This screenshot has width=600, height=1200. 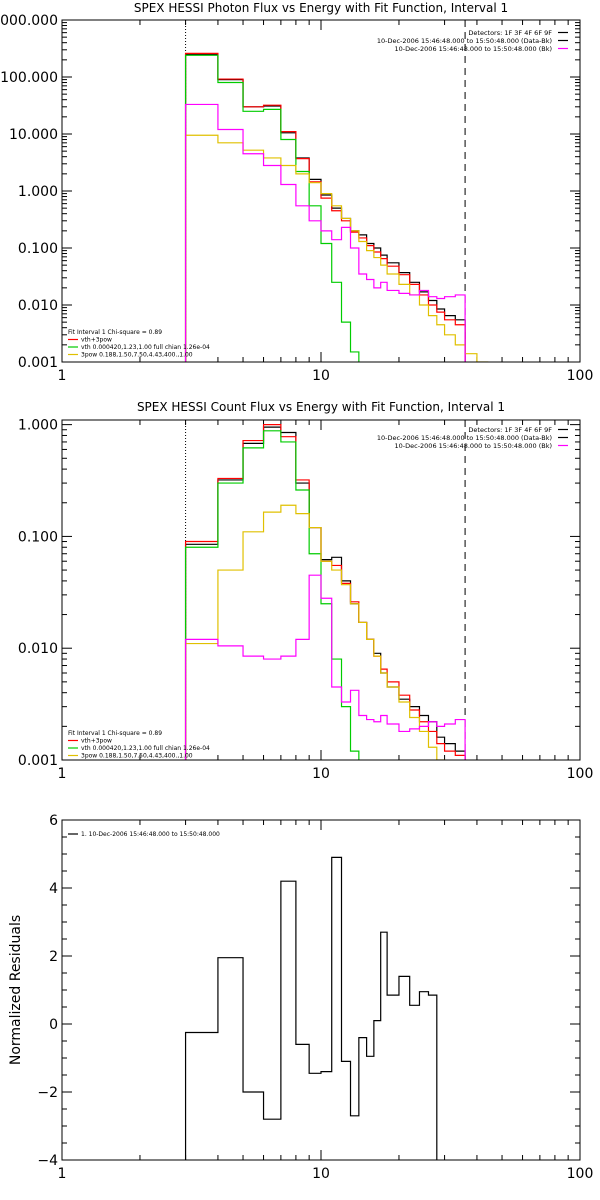 I want to click on y-tick-label: 4, so click(x=53, y=889).